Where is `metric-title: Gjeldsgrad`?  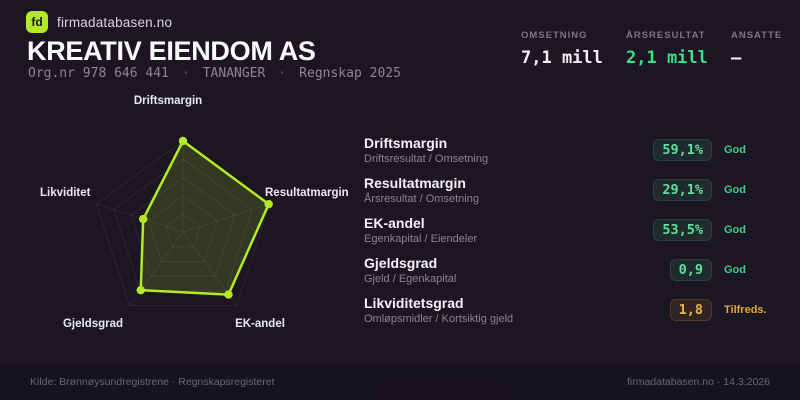
metric-title: Gjeldsgrad is located at coordinates (401, 262).